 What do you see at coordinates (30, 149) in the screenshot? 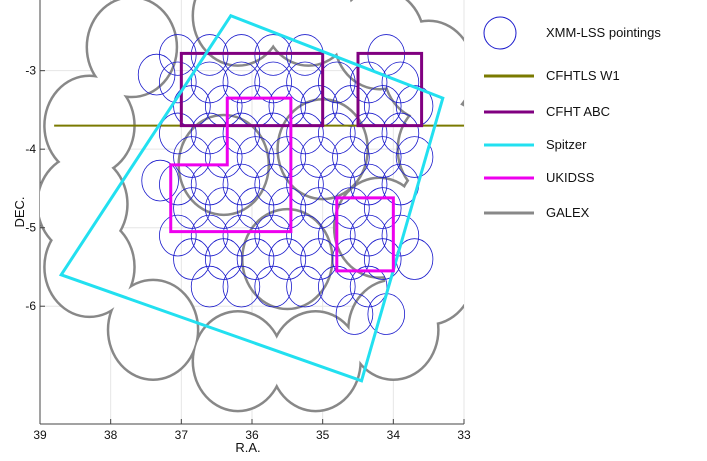
I see `y-tick-label: -4` at bounding box center [30, 149].